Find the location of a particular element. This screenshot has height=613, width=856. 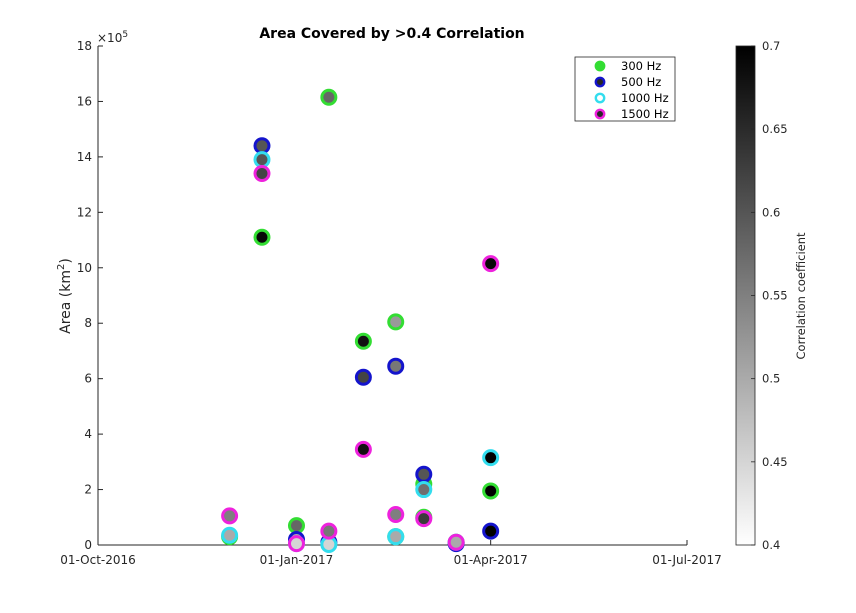

chart-title: Area Covered by >0.4 Correlation is located at coordinates (391, 34).